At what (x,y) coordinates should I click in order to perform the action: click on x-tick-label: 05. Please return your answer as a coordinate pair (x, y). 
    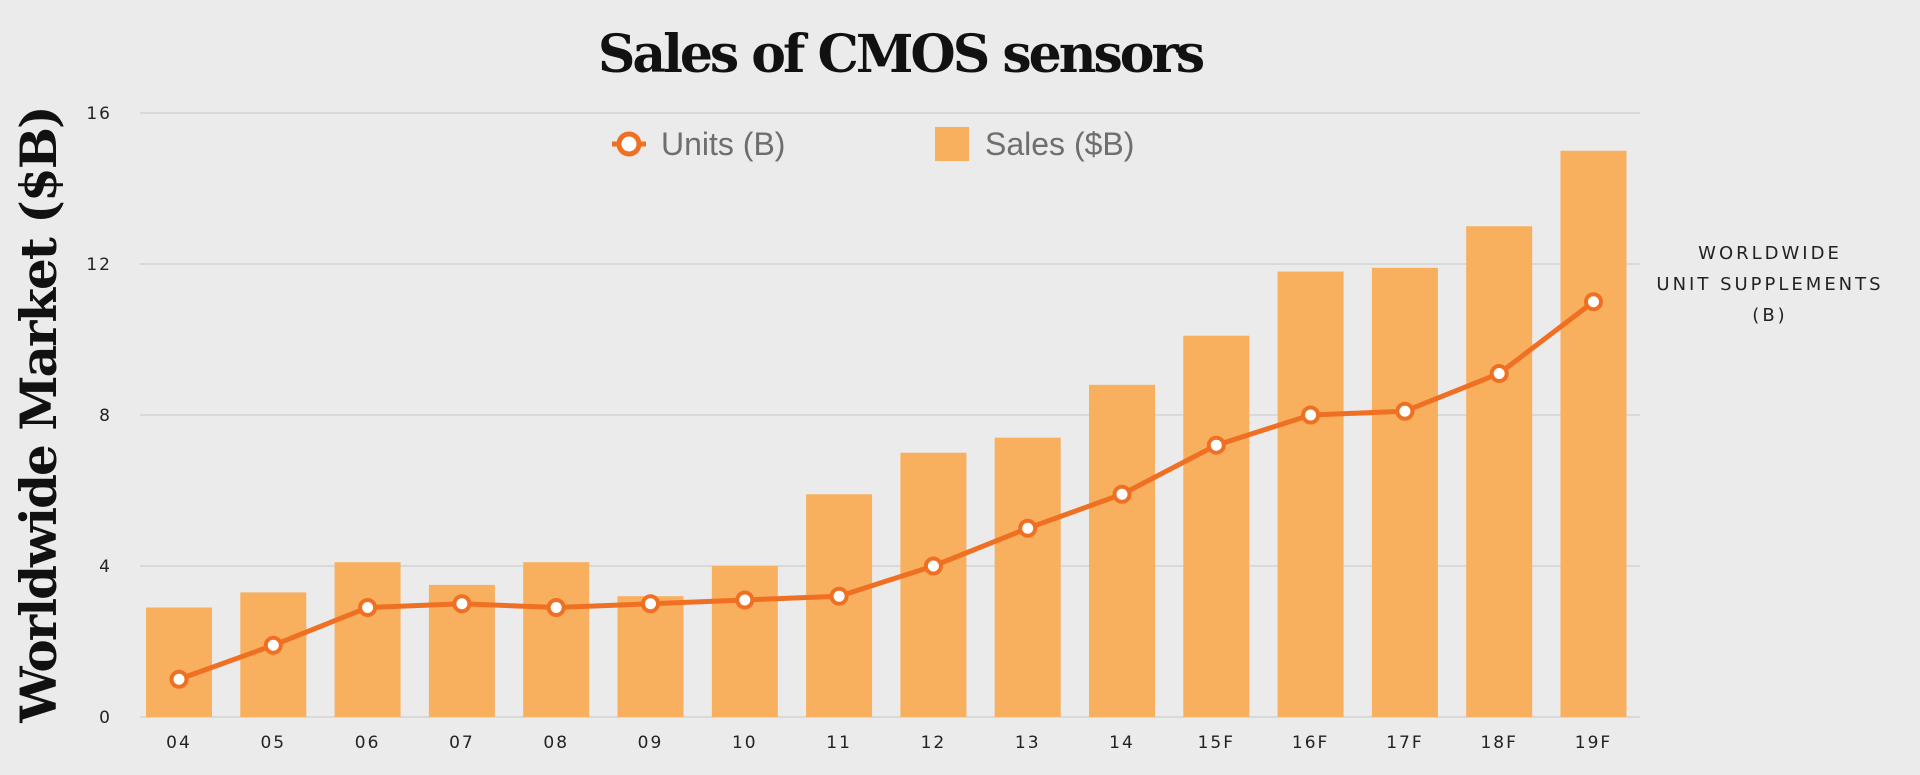
    Looking at the image, I should click on (273, 743).